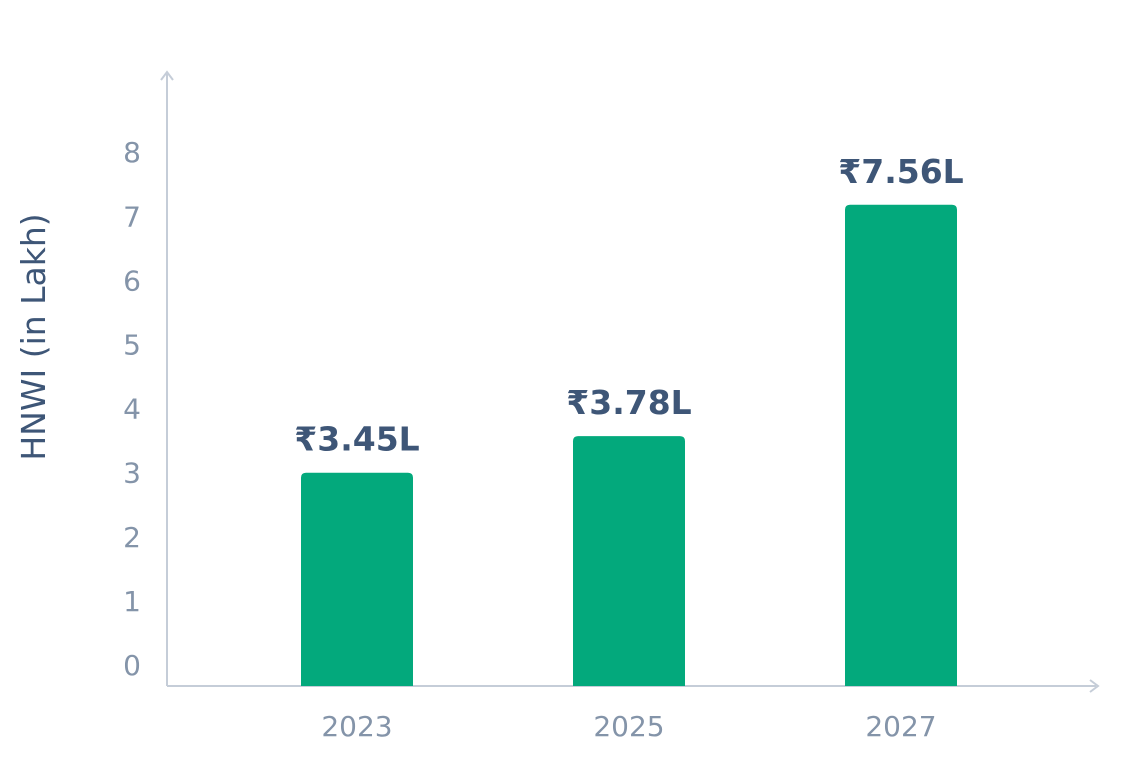  Describe the element at coordinates (900, 171) in the screenshot. I see `value-label-2027: ₹7.56L` at that location.